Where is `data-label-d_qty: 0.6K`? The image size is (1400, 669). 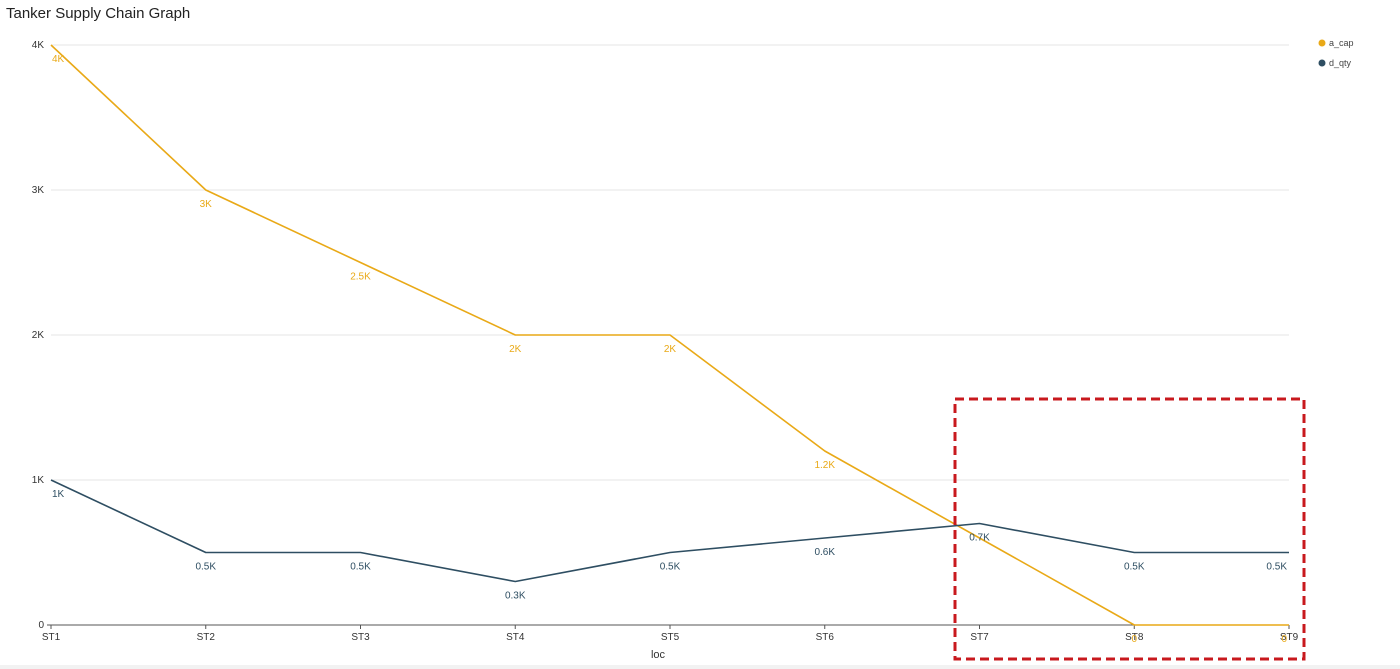
data-label-d_qty: 0.6K is located at coordinates (824, 552).